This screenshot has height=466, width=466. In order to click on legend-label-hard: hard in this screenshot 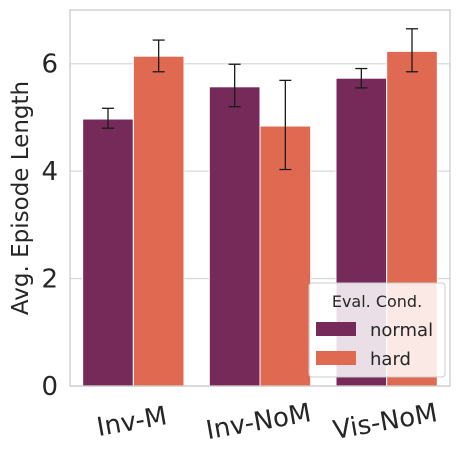, I will do `click(390, 359)`.